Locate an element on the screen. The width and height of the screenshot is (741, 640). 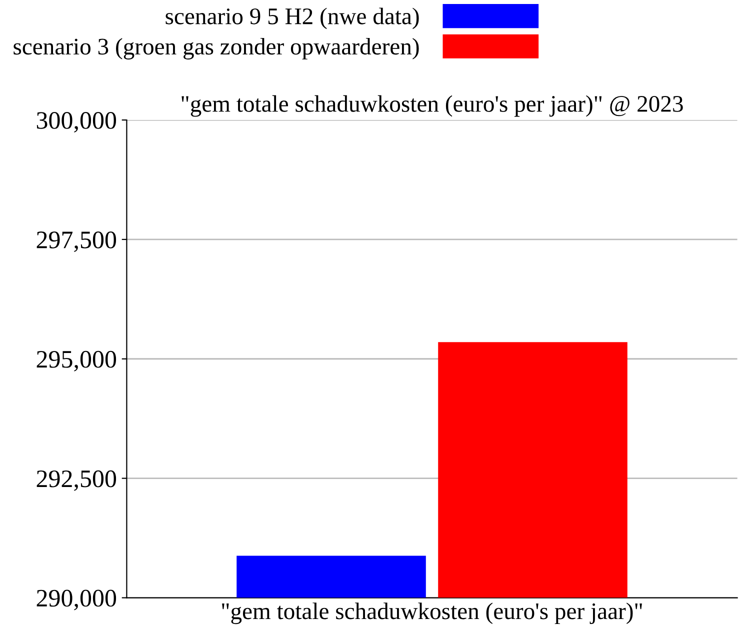
y-tick-label: 295,000 is located at coordinates (76, 361).